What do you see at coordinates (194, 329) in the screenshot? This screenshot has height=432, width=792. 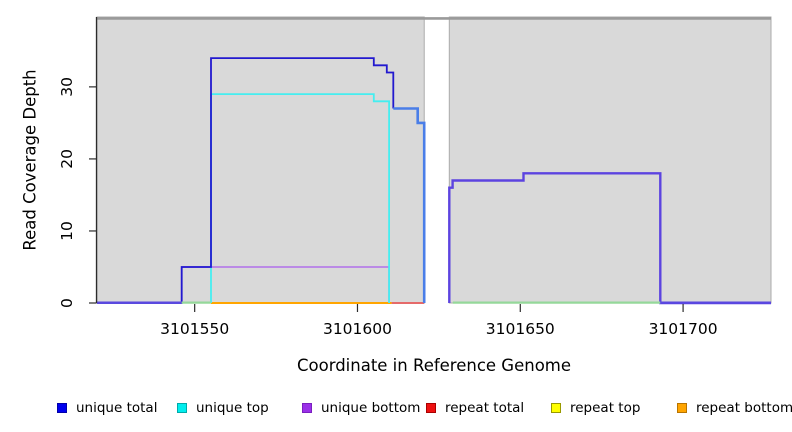 I see `x-tick-label: 3101550` at bounding box center [194, 329].